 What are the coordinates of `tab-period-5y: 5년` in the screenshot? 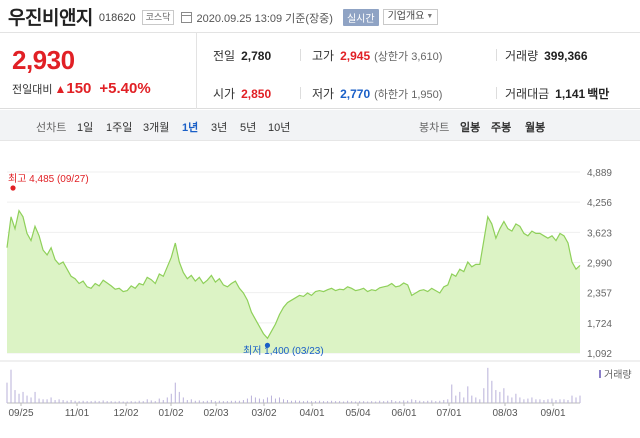 It's located at (248, 128).